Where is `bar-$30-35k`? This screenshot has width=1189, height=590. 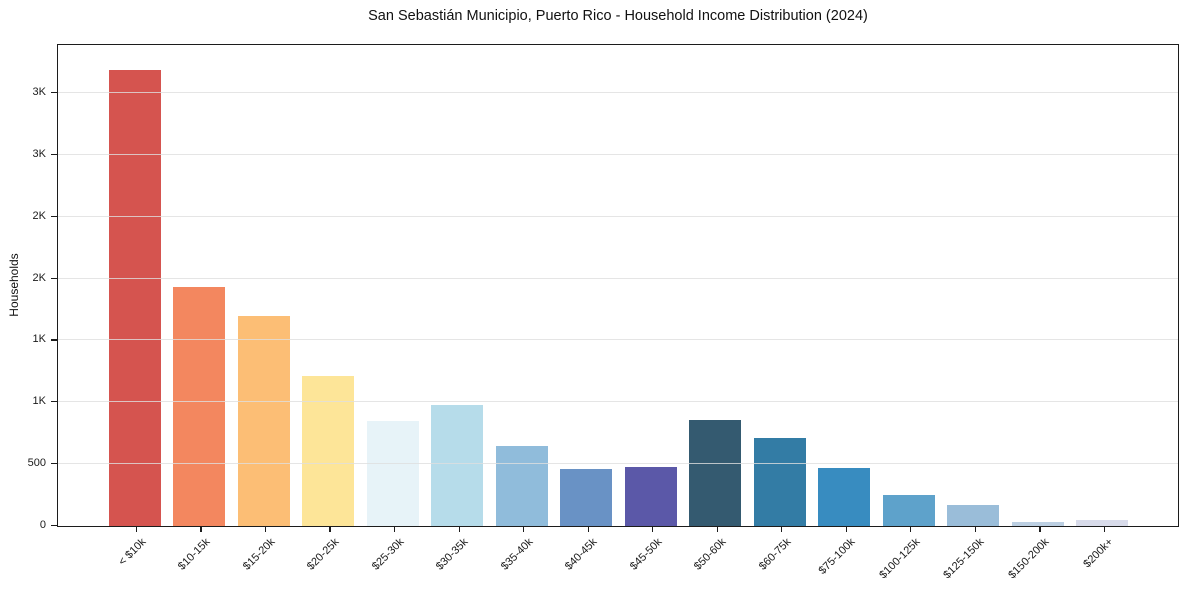 bar-$30-35k is located at coordinates (457, 465).